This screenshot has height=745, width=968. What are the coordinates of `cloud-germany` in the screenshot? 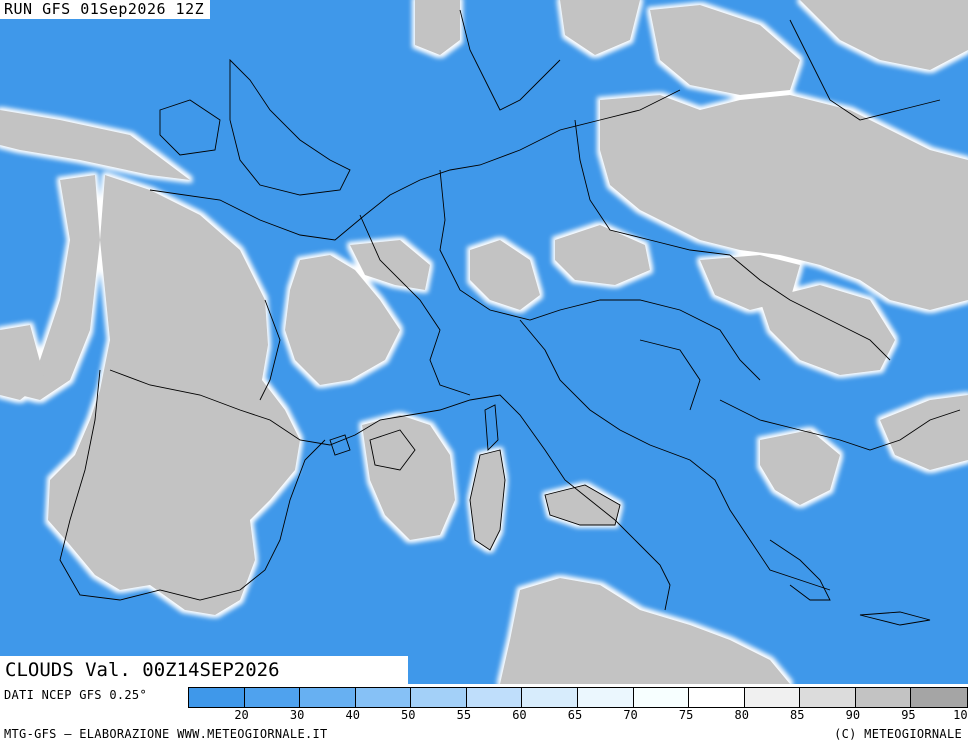 It's located at (505, 275).